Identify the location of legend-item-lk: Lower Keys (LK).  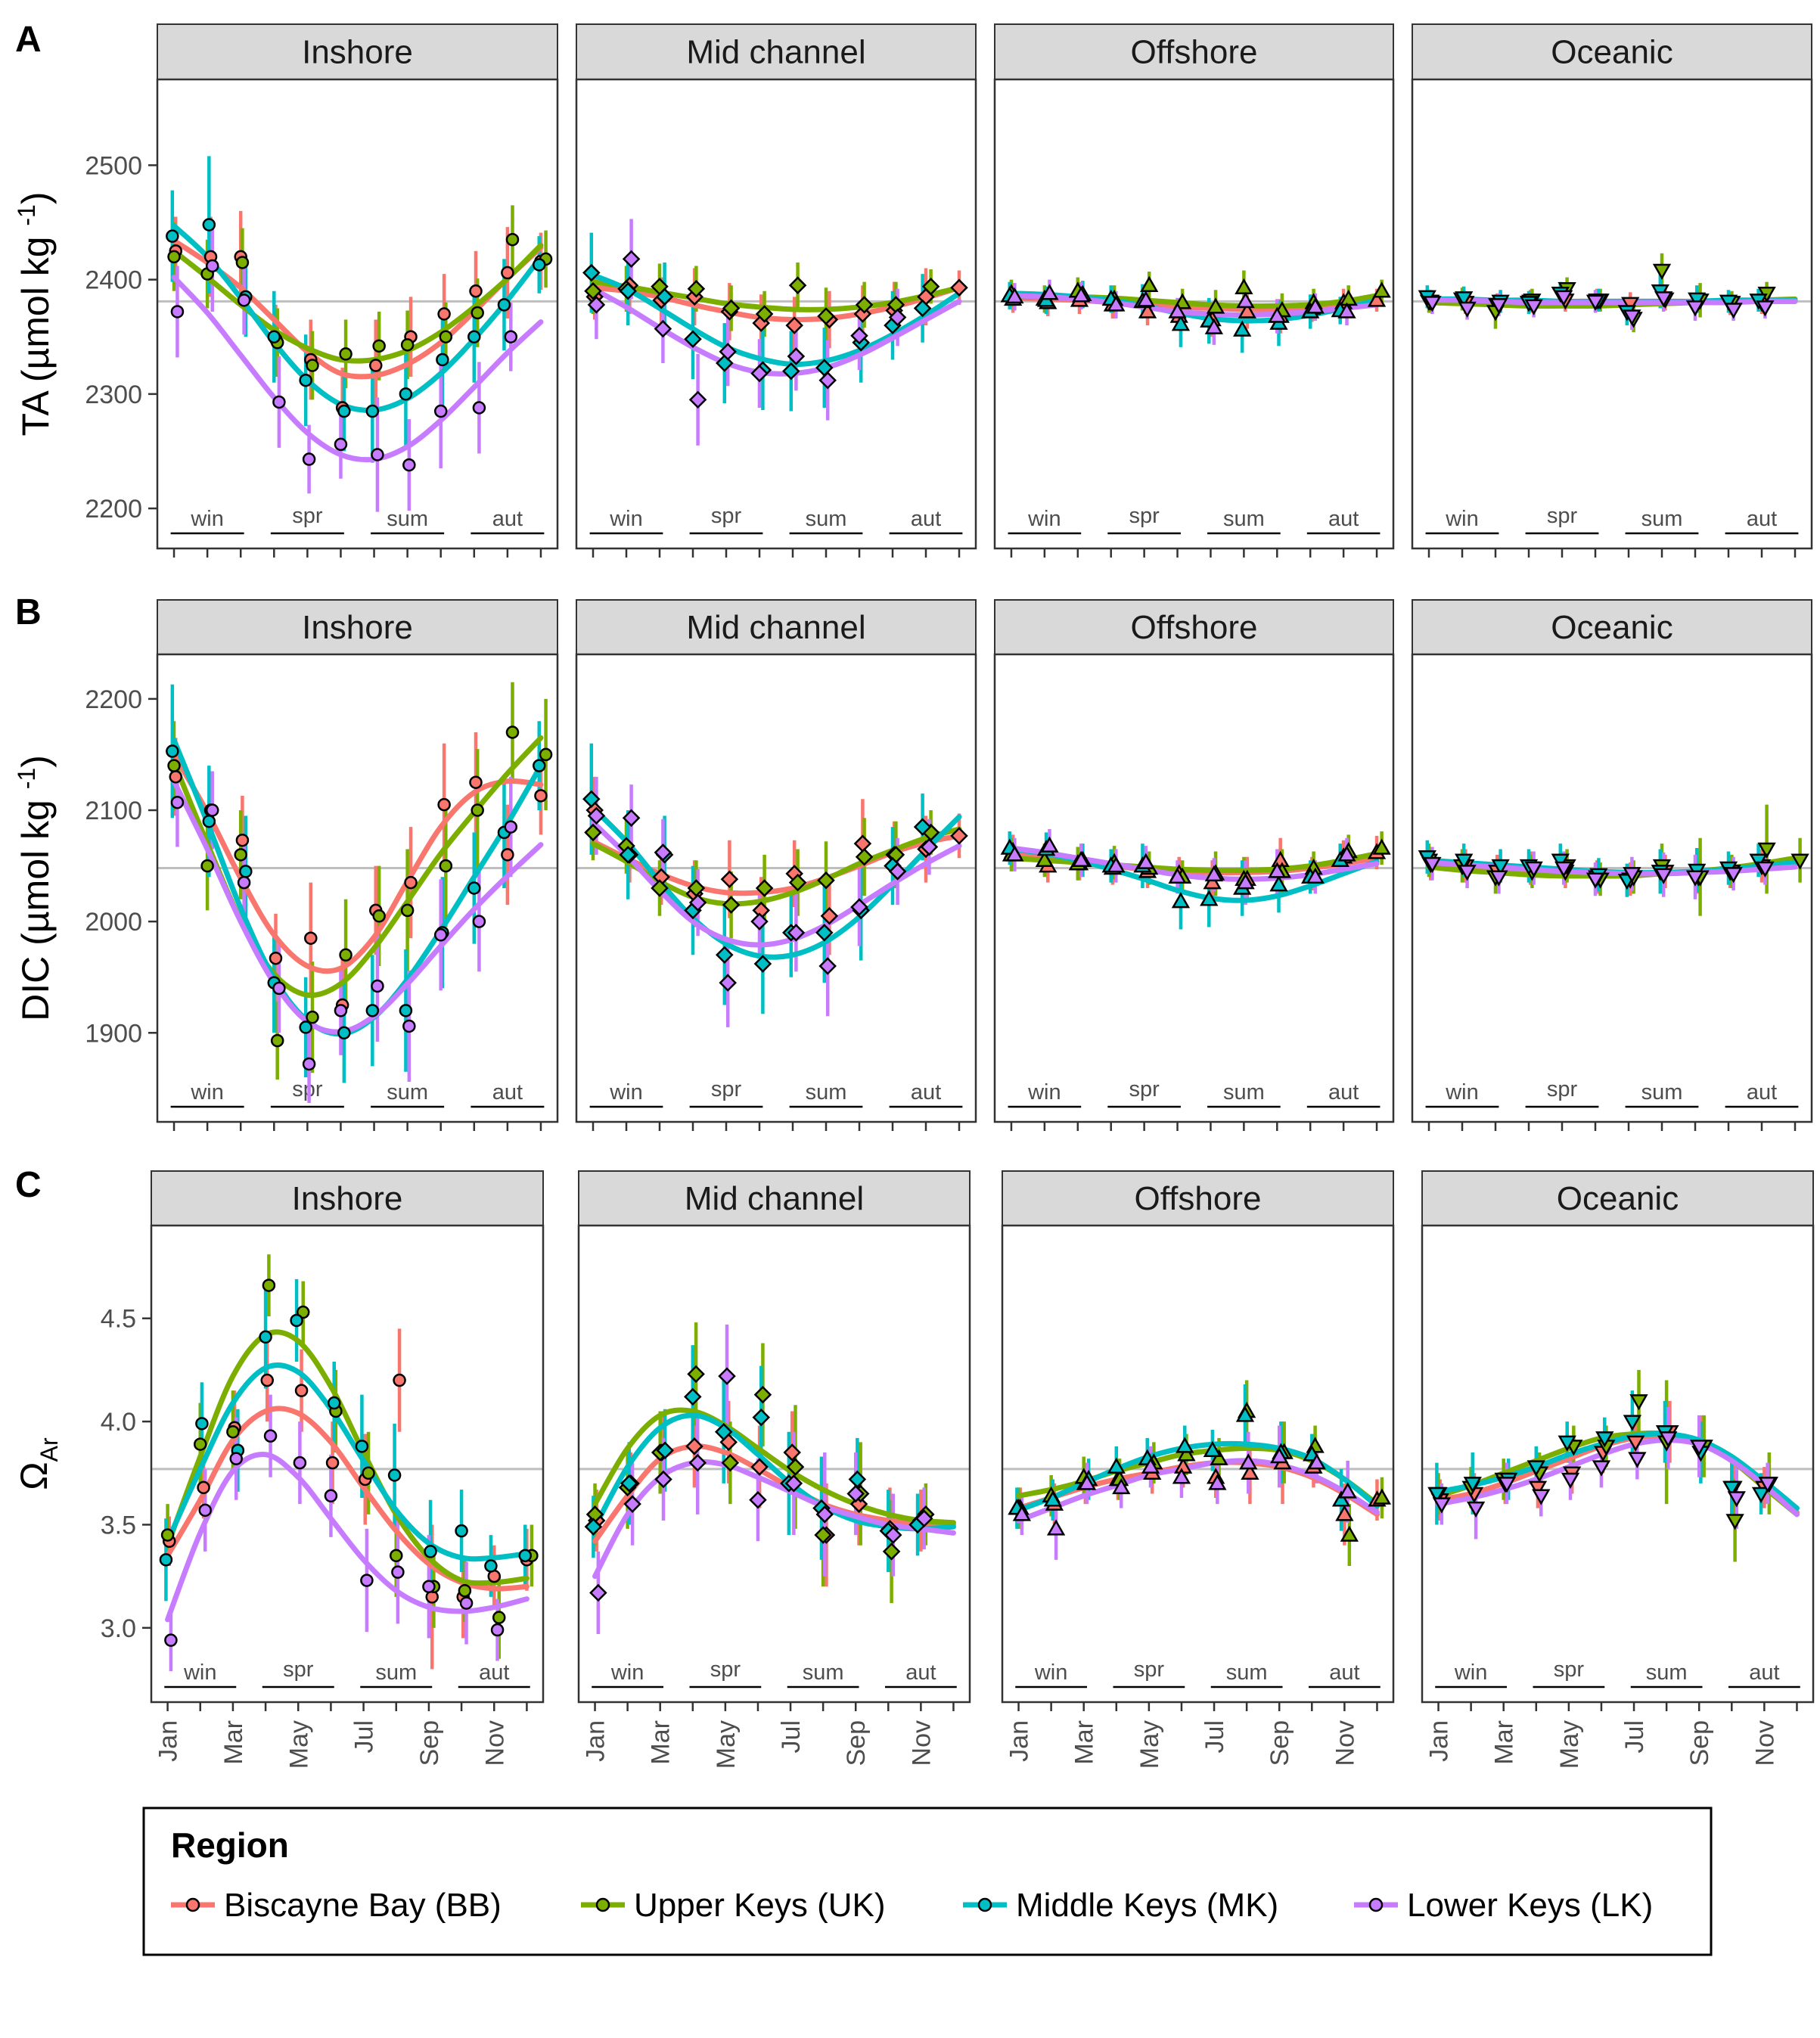
(1503, 1905).